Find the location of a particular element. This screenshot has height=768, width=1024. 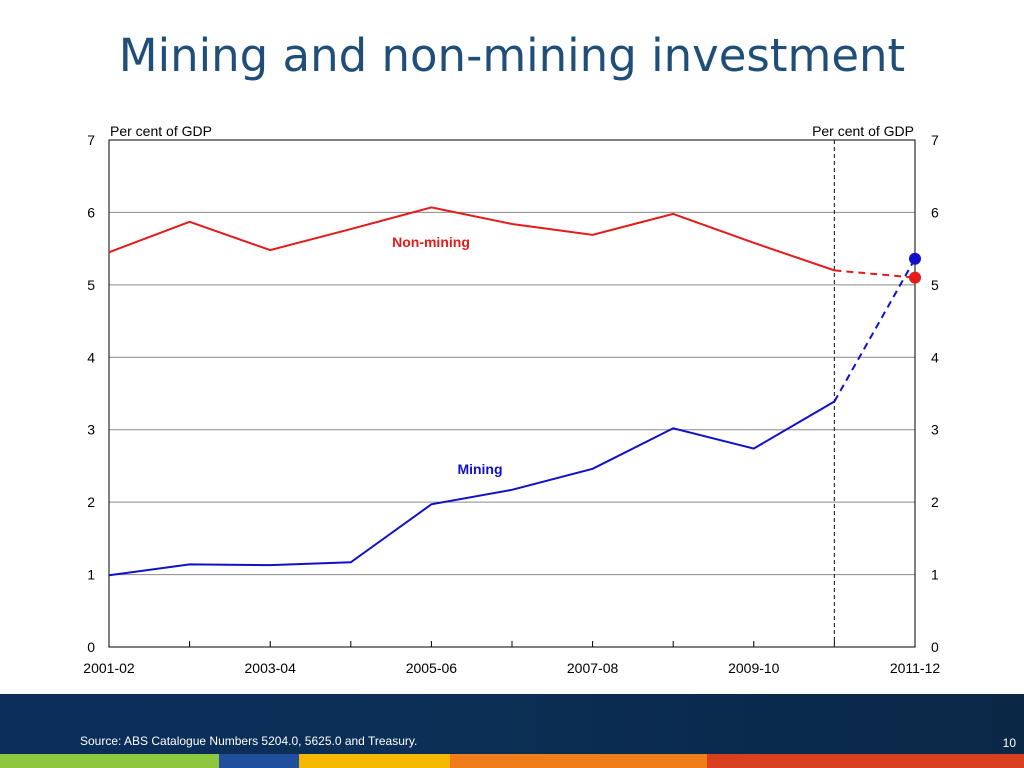

y-tick-label-left: 7 is located at coordinates (91, 140).